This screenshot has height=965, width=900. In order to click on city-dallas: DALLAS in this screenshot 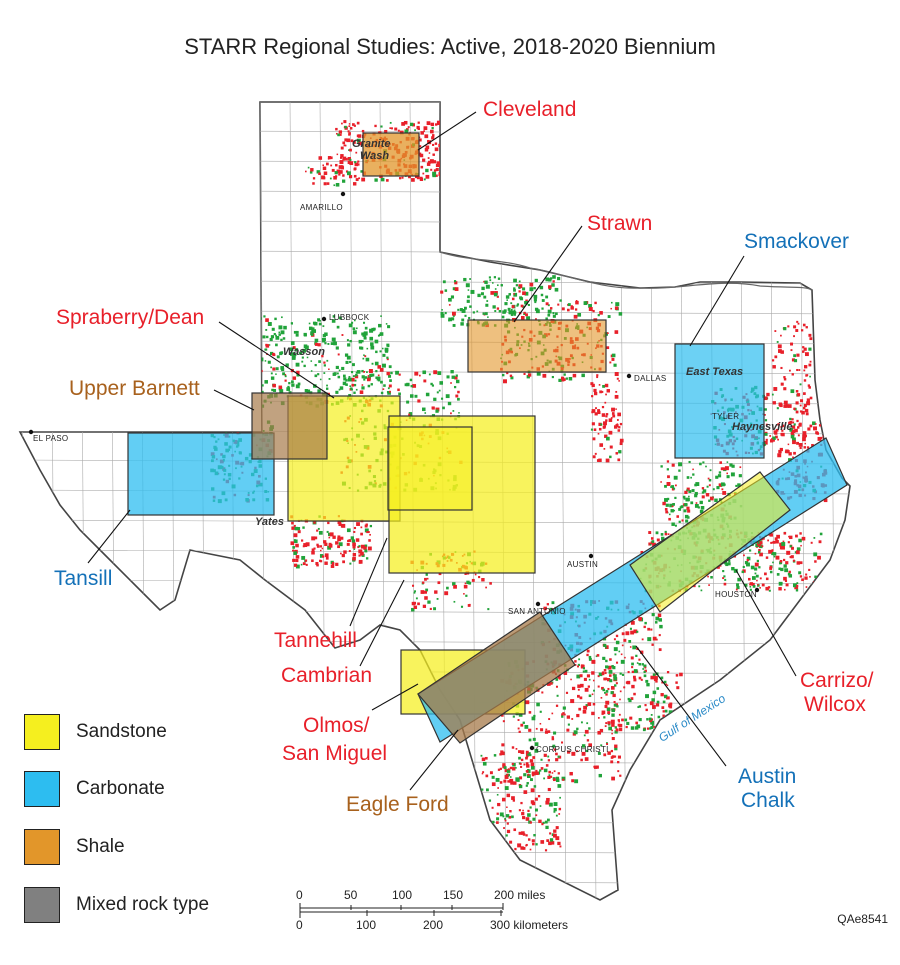, I will do `click(650, 378)`.